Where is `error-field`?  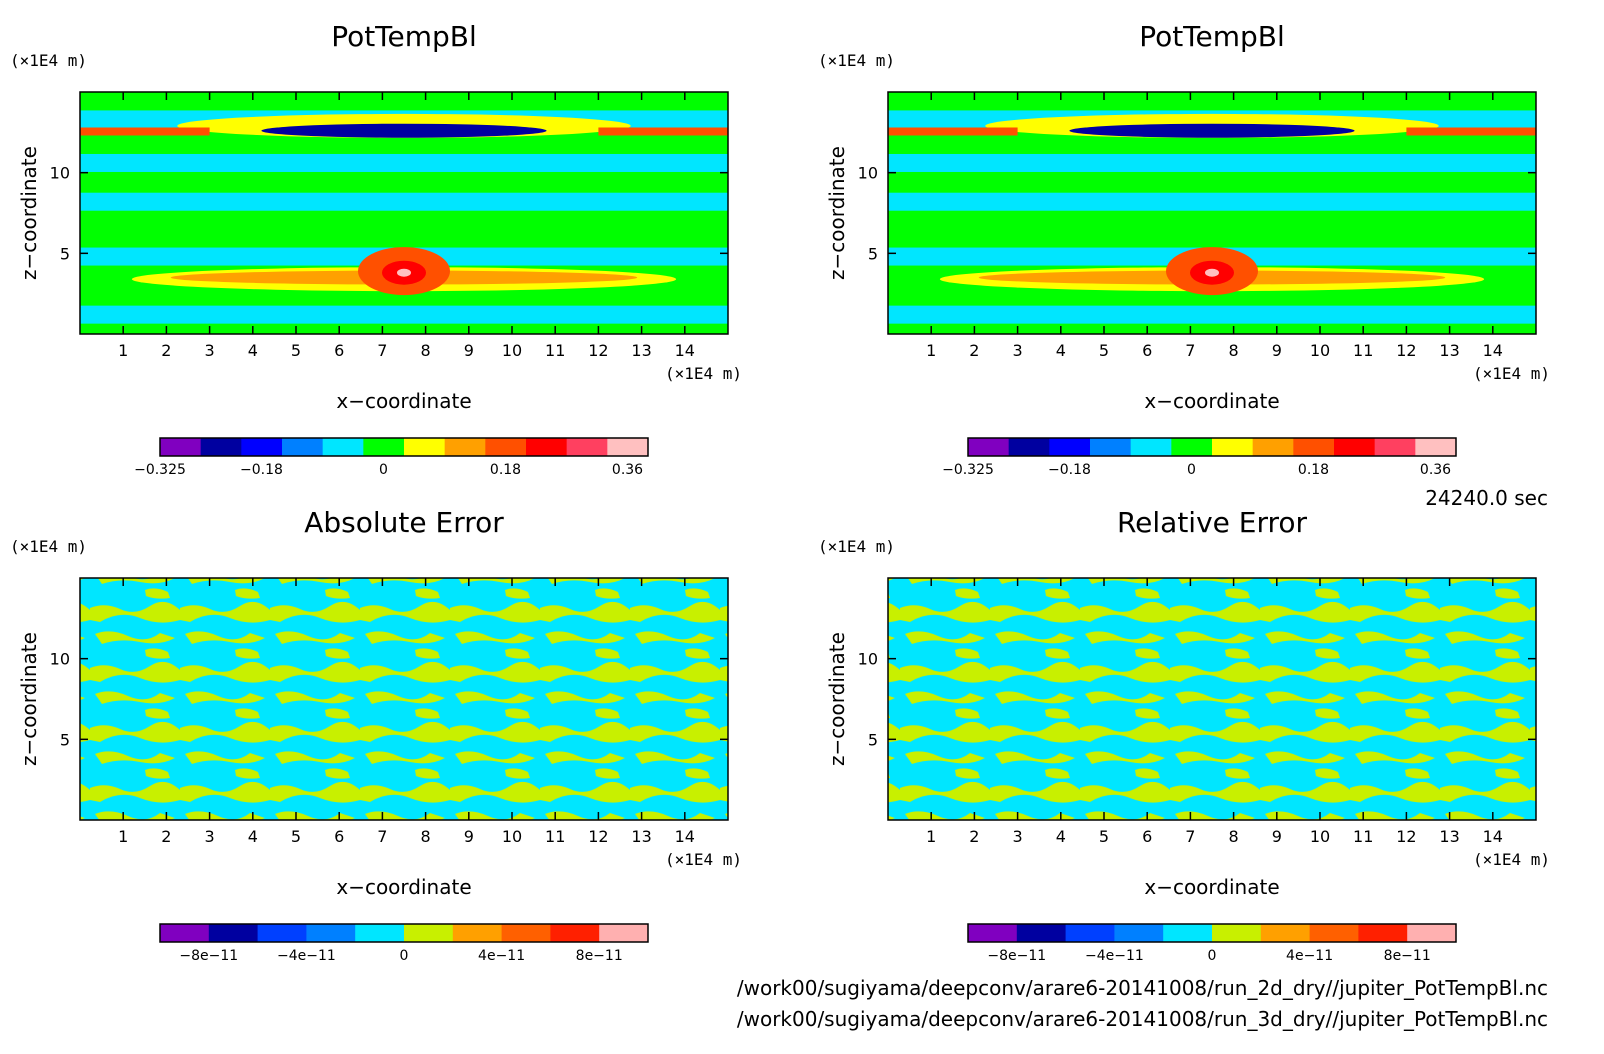 error-field is located at coordinates (1212, 699).